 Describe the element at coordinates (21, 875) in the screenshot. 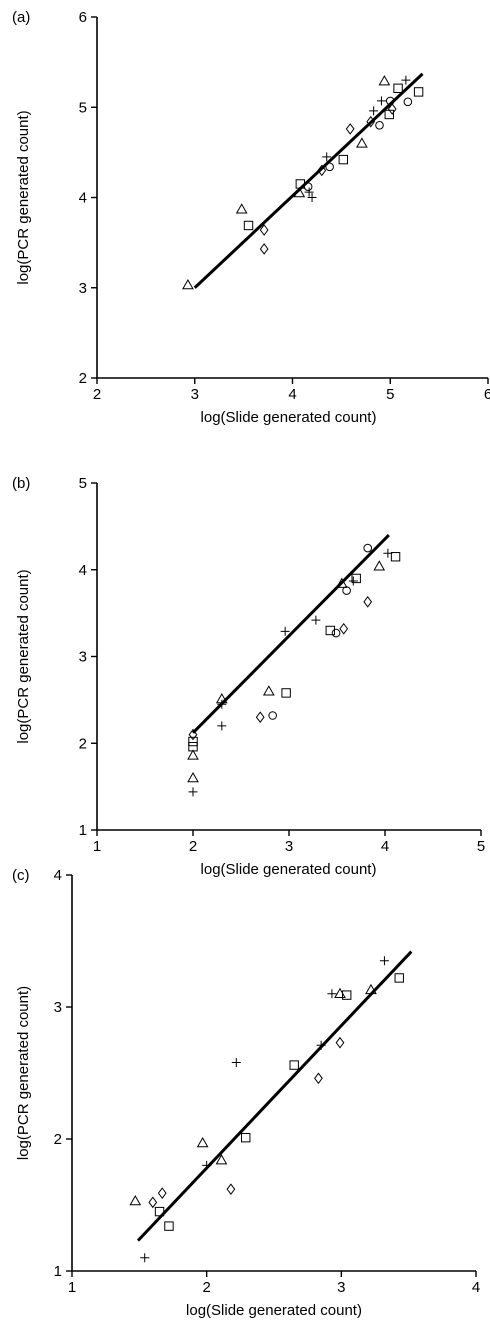

I see `panel-label: (c)` at that location.